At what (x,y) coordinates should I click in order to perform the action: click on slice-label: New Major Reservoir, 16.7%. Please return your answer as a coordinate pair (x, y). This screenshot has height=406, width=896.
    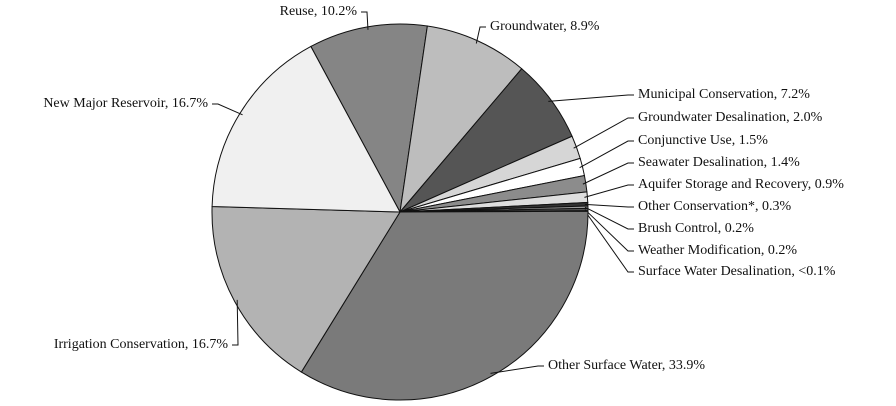
    Looking at the image, I should click on (125, 103).